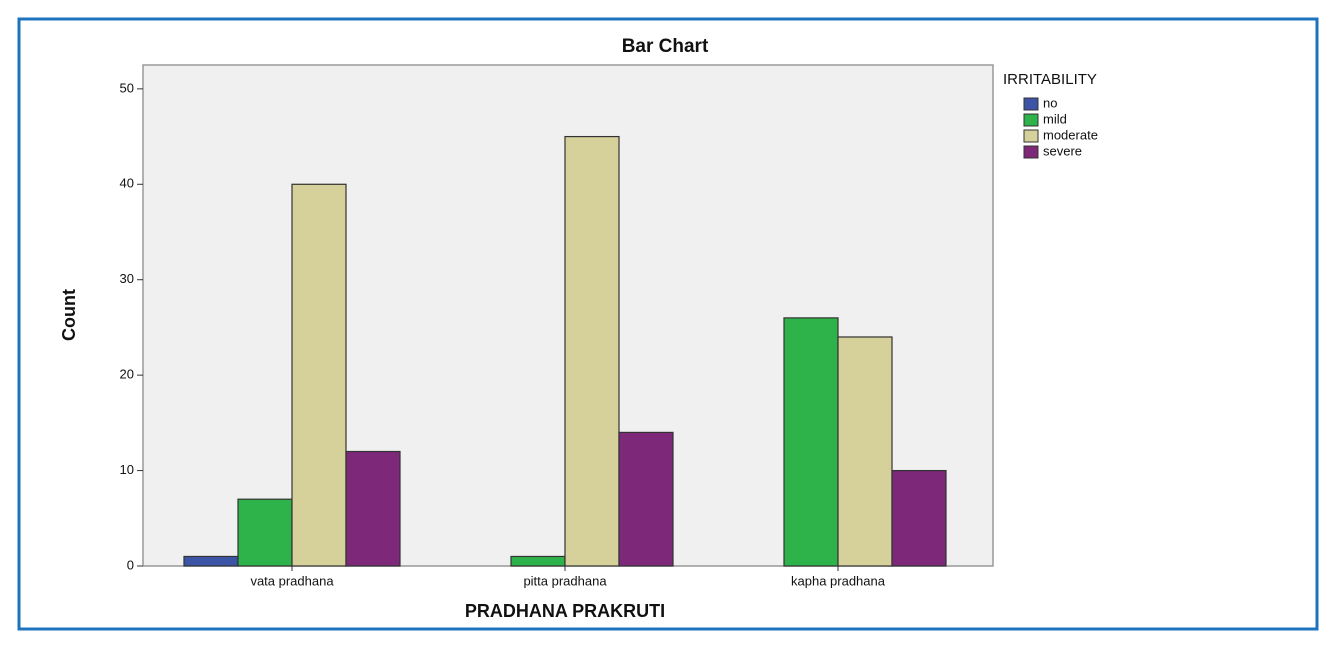 The height and width of the screenshot is (646, 1342). What do you see at coordinates (1062, 150) in the screenshot?
I see `legend-label: severe` at bounding box center [1062, 150].